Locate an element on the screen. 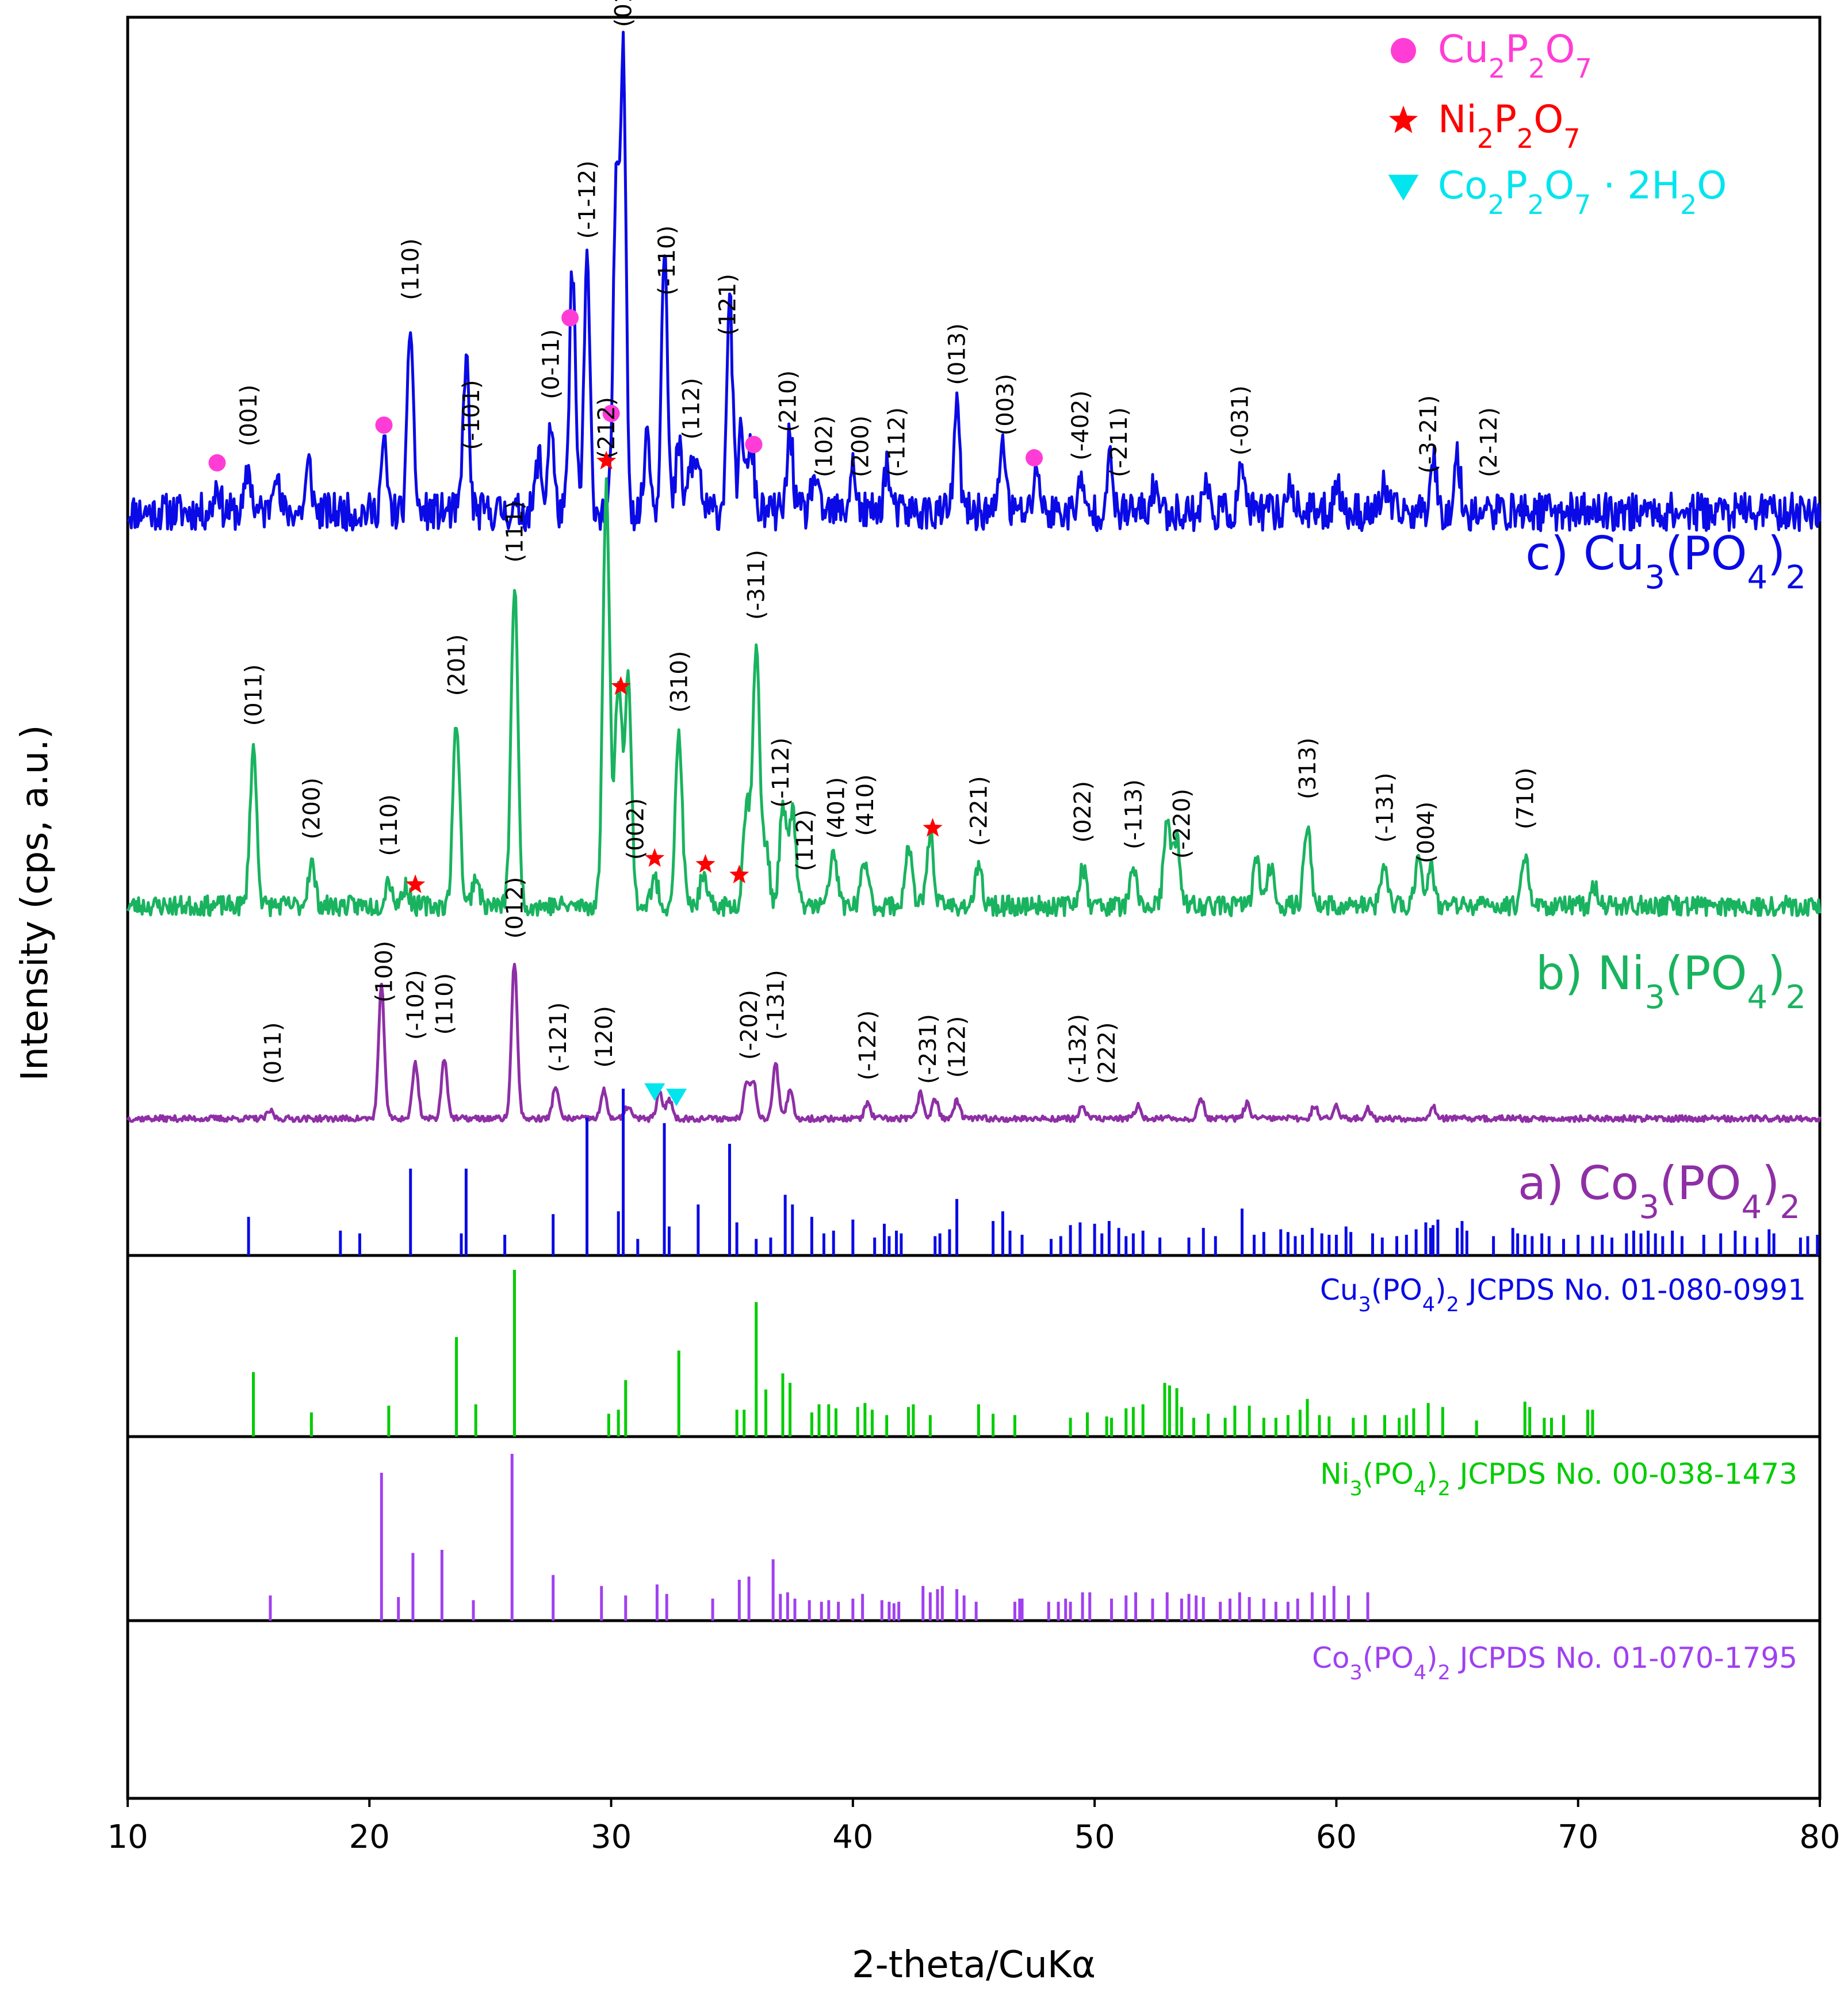 Image resolution: width=1848 pixels, height=1991 pixels. hkl-label: (-231) is located at coordinates (928, 1049).